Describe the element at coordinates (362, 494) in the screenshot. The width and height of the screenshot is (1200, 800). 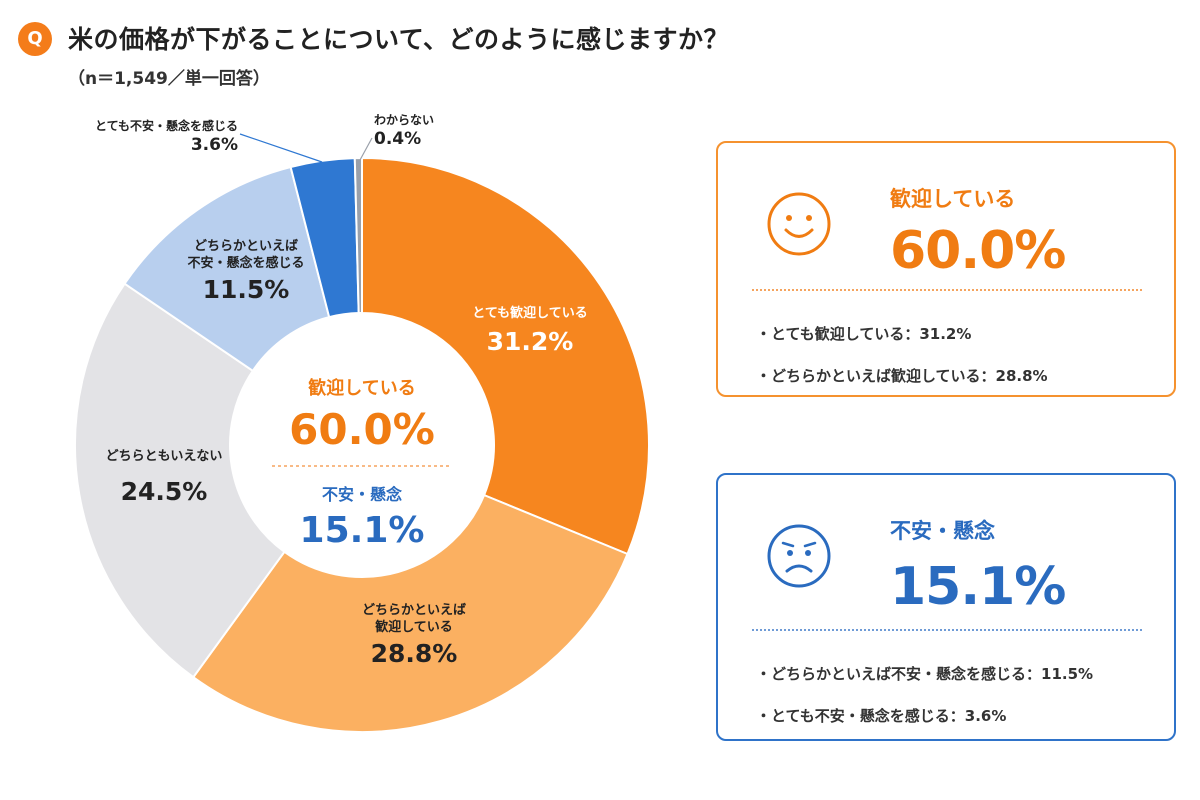
I see `center-negative-label: 不安・懸念` at that location.